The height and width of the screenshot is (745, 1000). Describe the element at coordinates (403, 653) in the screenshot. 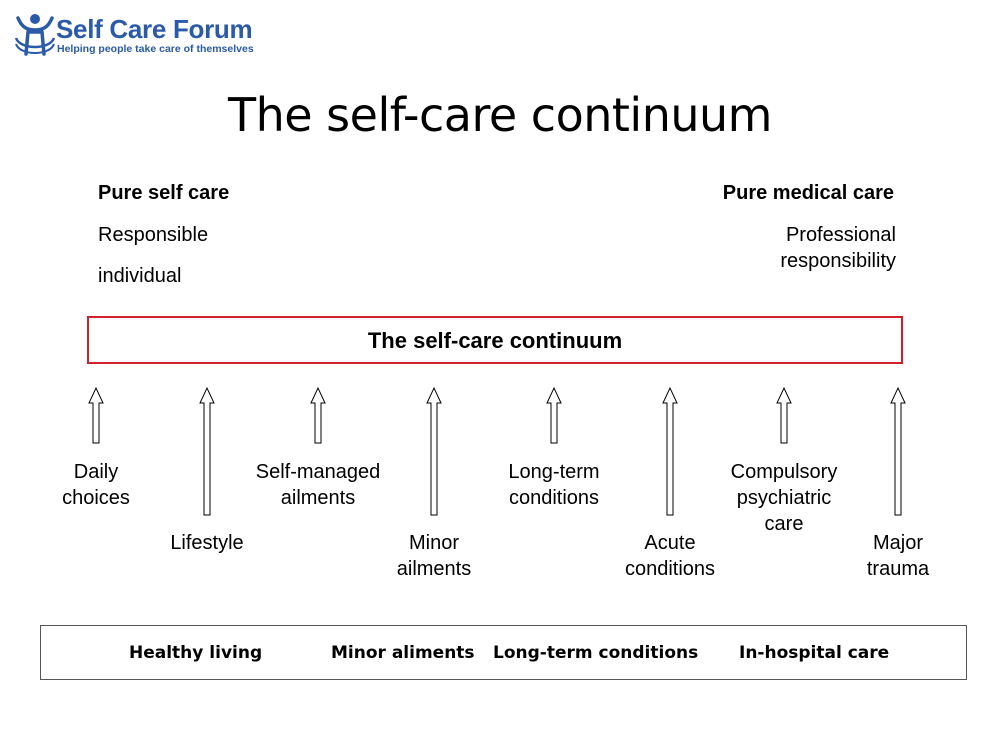

I see `band-minor-aliments: Minor aliments` at that location.